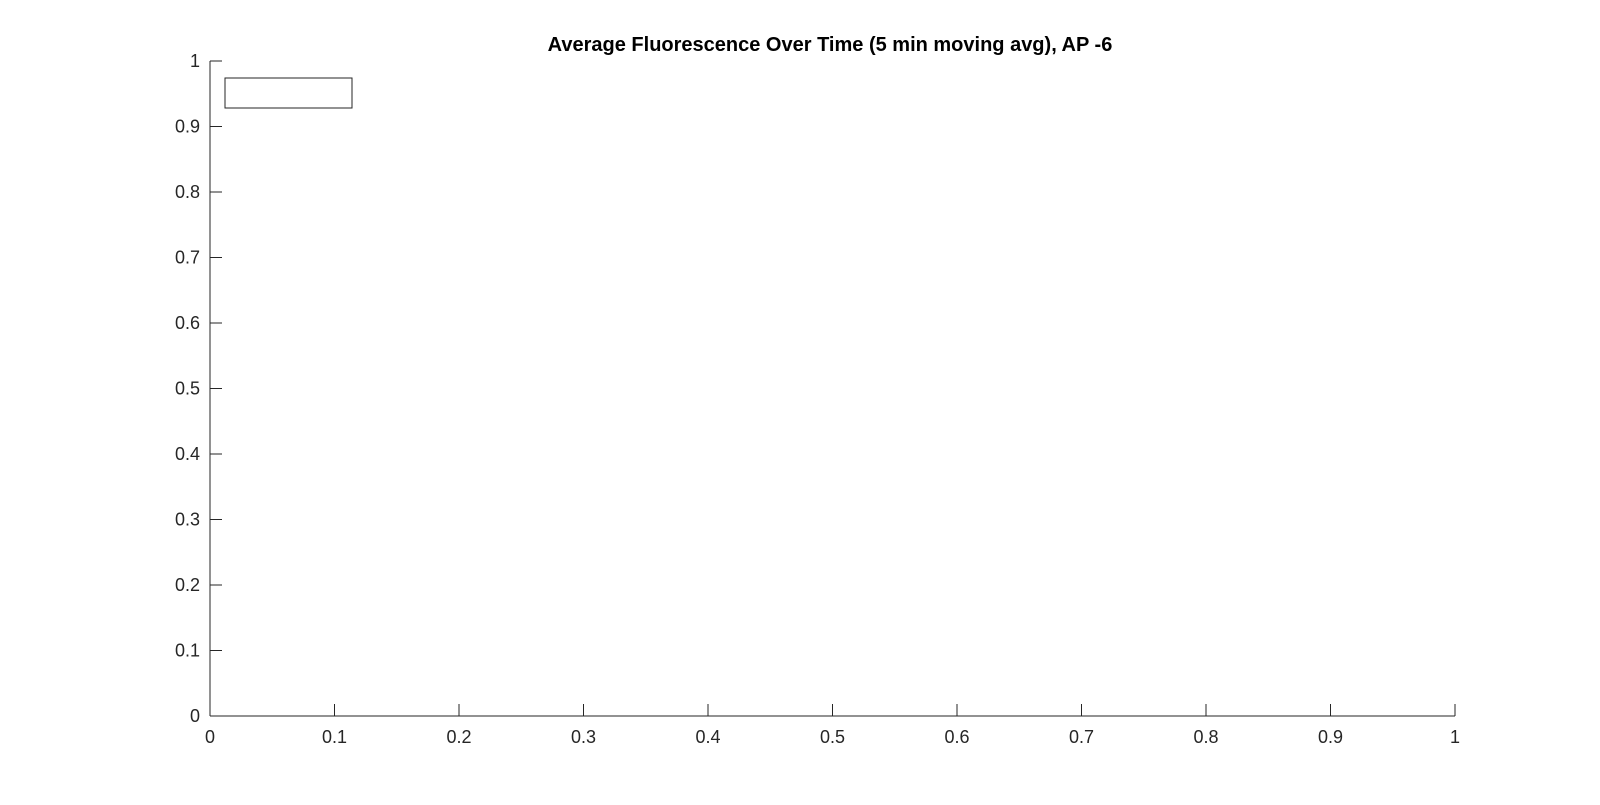  What do you see at coordinates (334, 737) in the screenshot?
I see `x-tick-label: 0.1` at bounding box center [334, 737].